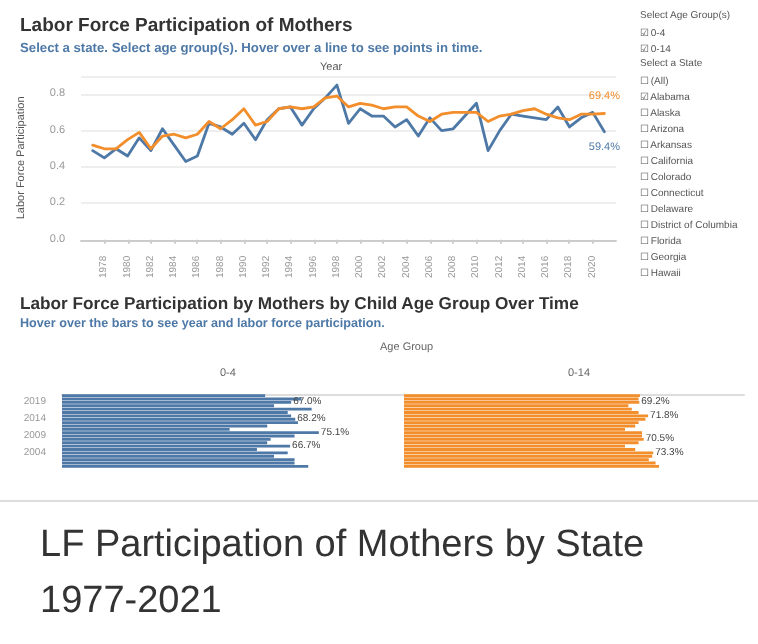 The width and height of the screenshot is (758, 644). What do you see at coordinates (186, 26) in the screenshot?
I see `chart-title: Labor Force Participation of Mothers` at bounding box center [186, 26].